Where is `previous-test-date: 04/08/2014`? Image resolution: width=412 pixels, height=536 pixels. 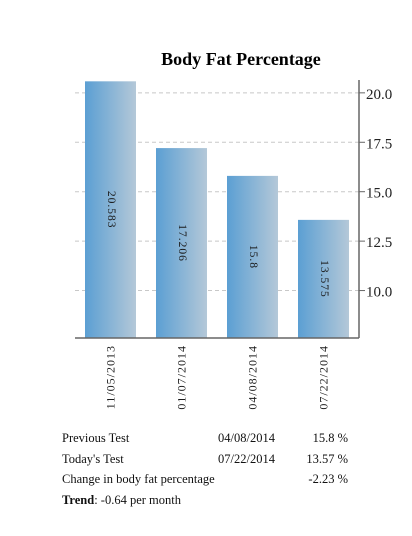 previous-test-date: 04/08/2014 is located at coordinates (246, 438).